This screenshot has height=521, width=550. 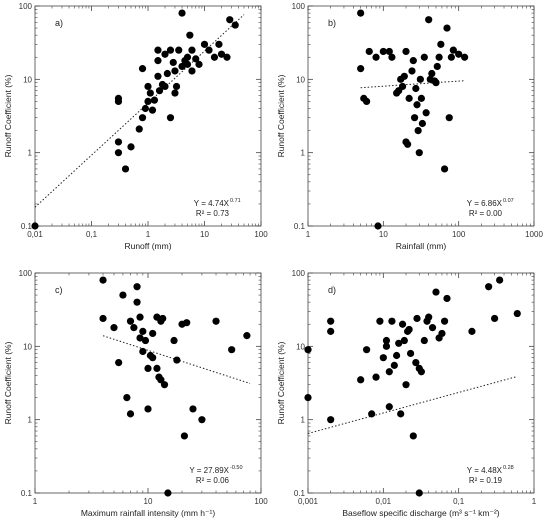 What do you see at coordinates (236, 468) in the screenshot?
I see `regression-exponent: -0.50` at bounding box center [236, 468].